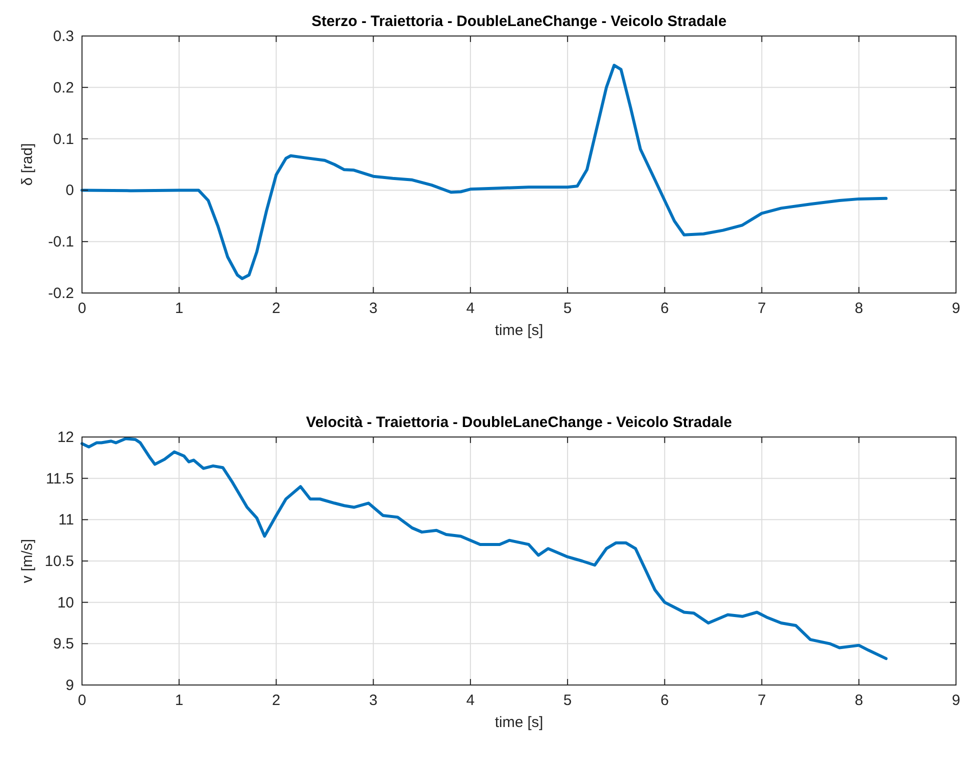  Describe the element at coordinates (70, 685) in the screenshot. I see `y-tick-label: 9` at that location.